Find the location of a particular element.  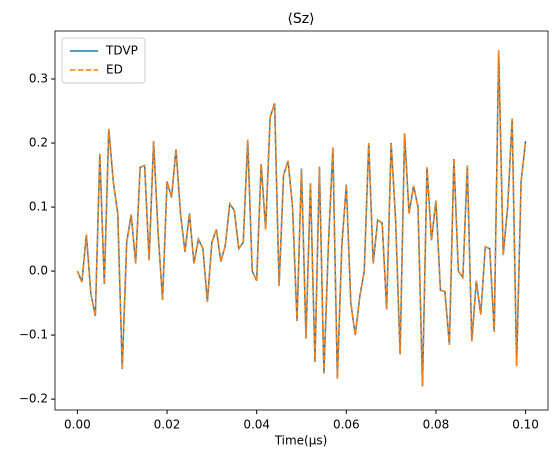

x-tick-label: 0.06 is located at coordinates (346, 425).